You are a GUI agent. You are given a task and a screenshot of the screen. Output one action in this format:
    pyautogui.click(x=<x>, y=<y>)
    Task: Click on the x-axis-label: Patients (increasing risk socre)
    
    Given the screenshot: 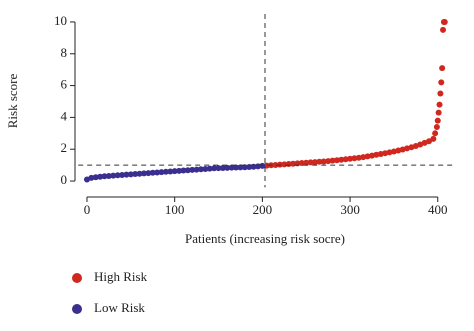 What is the action you would take?
    pyautogui.click(x=265, y=238)
    